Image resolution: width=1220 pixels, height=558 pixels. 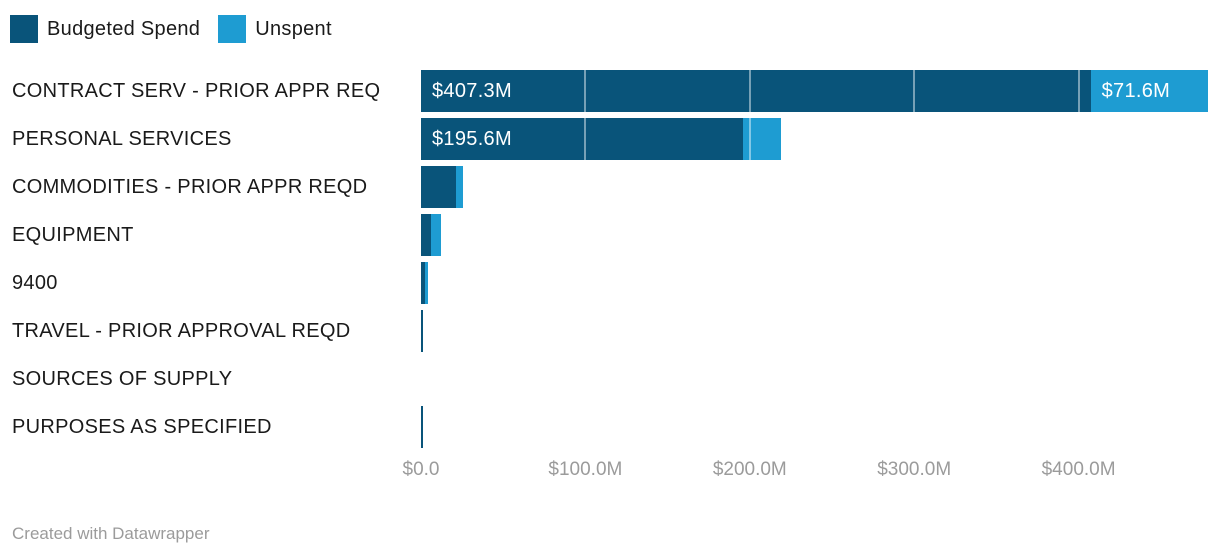 I want to click on bar-segment-budgeted: $195.6M, so click(x=582, y=139).